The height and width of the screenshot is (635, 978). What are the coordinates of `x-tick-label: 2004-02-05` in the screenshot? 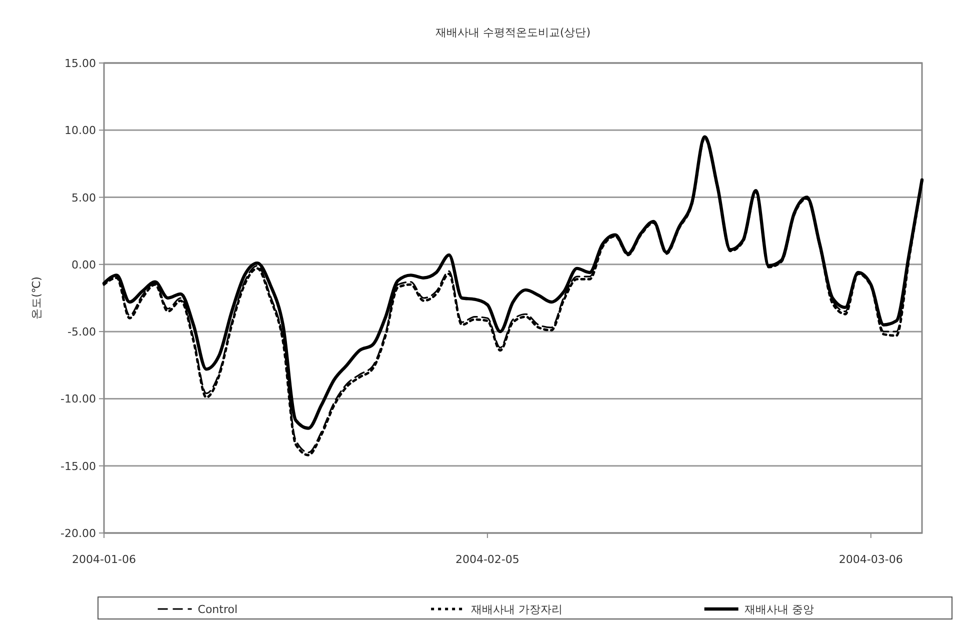 It's located at (487, 559).